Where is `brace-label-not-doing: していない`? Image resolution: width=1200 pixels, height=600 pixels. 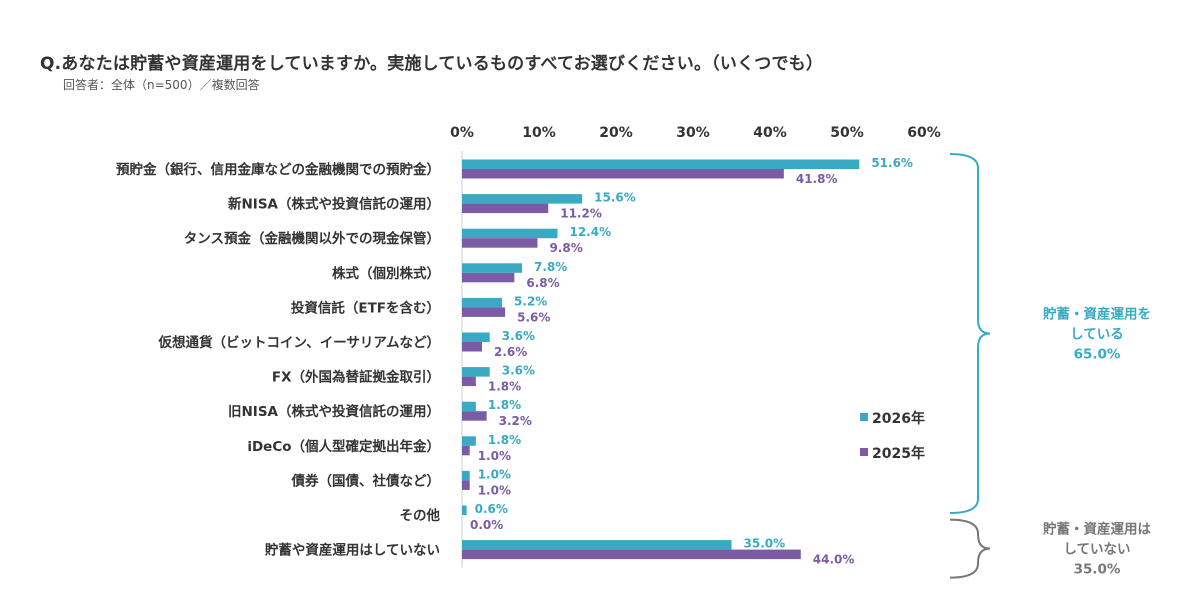
brace-label-not-doing: していない is located at coordinates (1096, 550).